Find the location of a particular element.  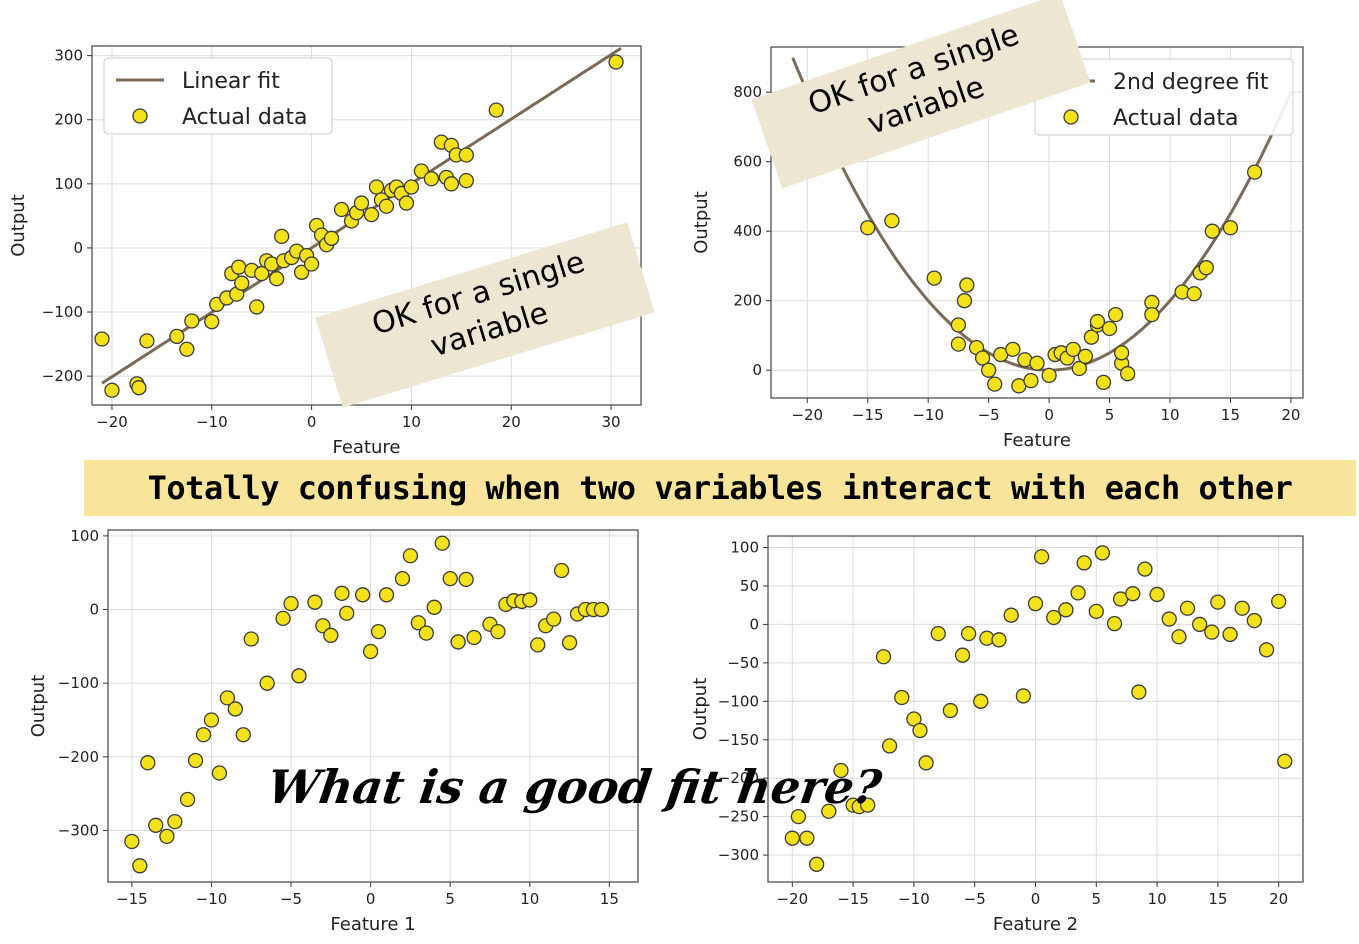

y-tick-label: −50 is located at coordinates (743, 663).